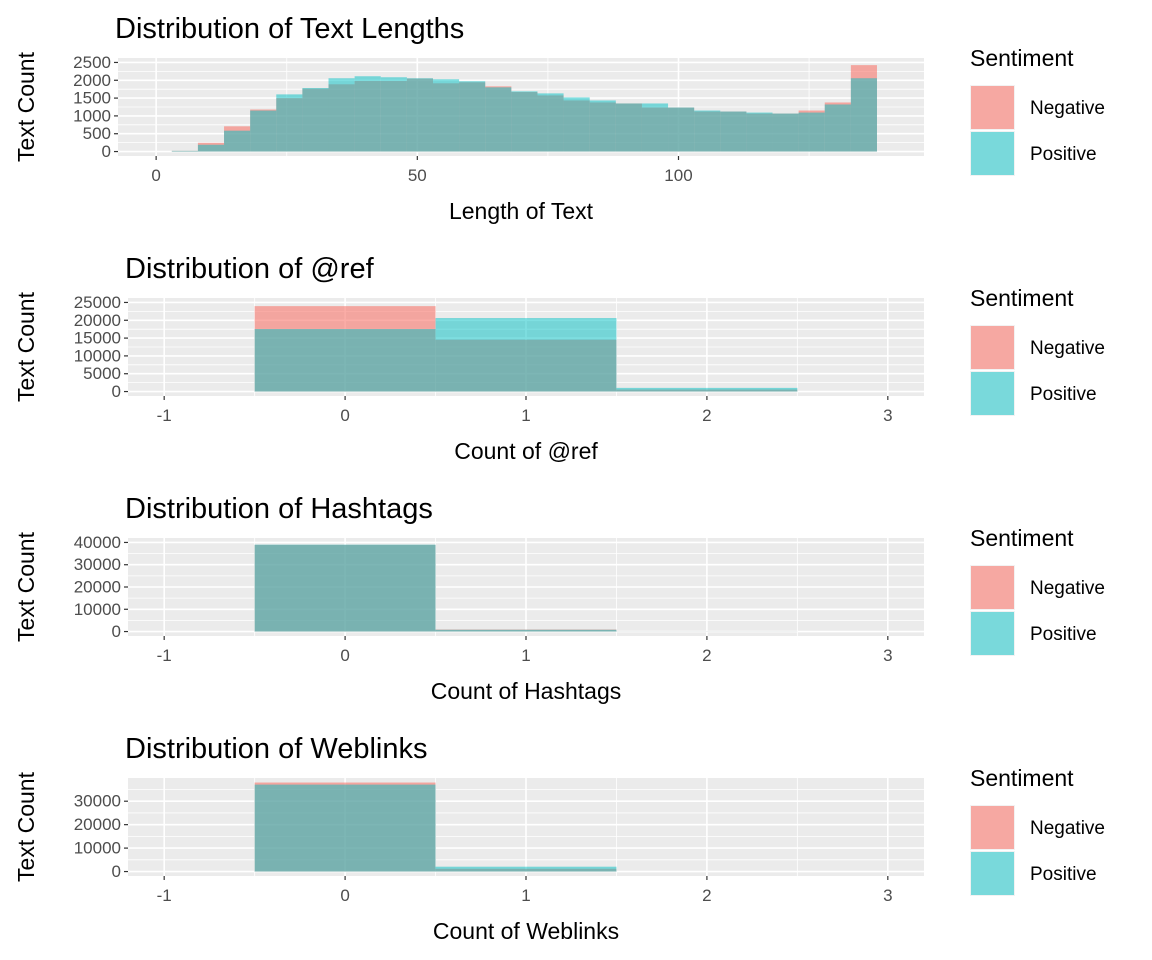  Describe the element at coordinates (526, 931) in the screenshot. I see `x-axis-label: Count of Weblinks` at that location.